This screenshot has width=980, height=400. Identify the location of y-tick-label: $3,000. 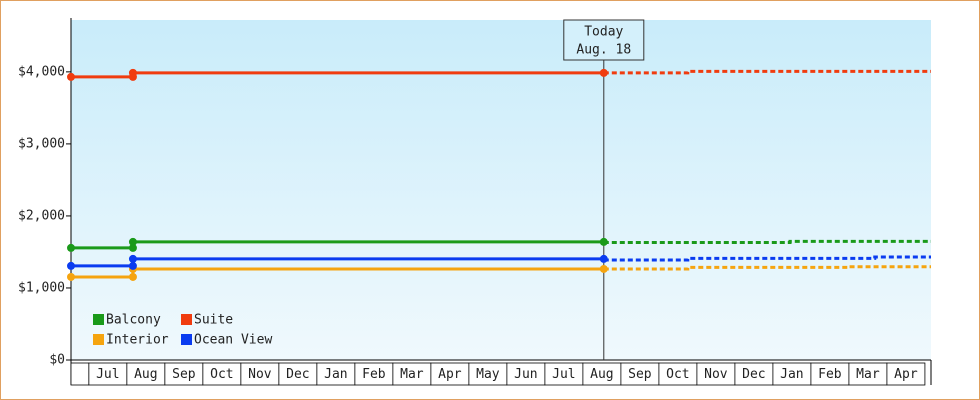
(41, 143).